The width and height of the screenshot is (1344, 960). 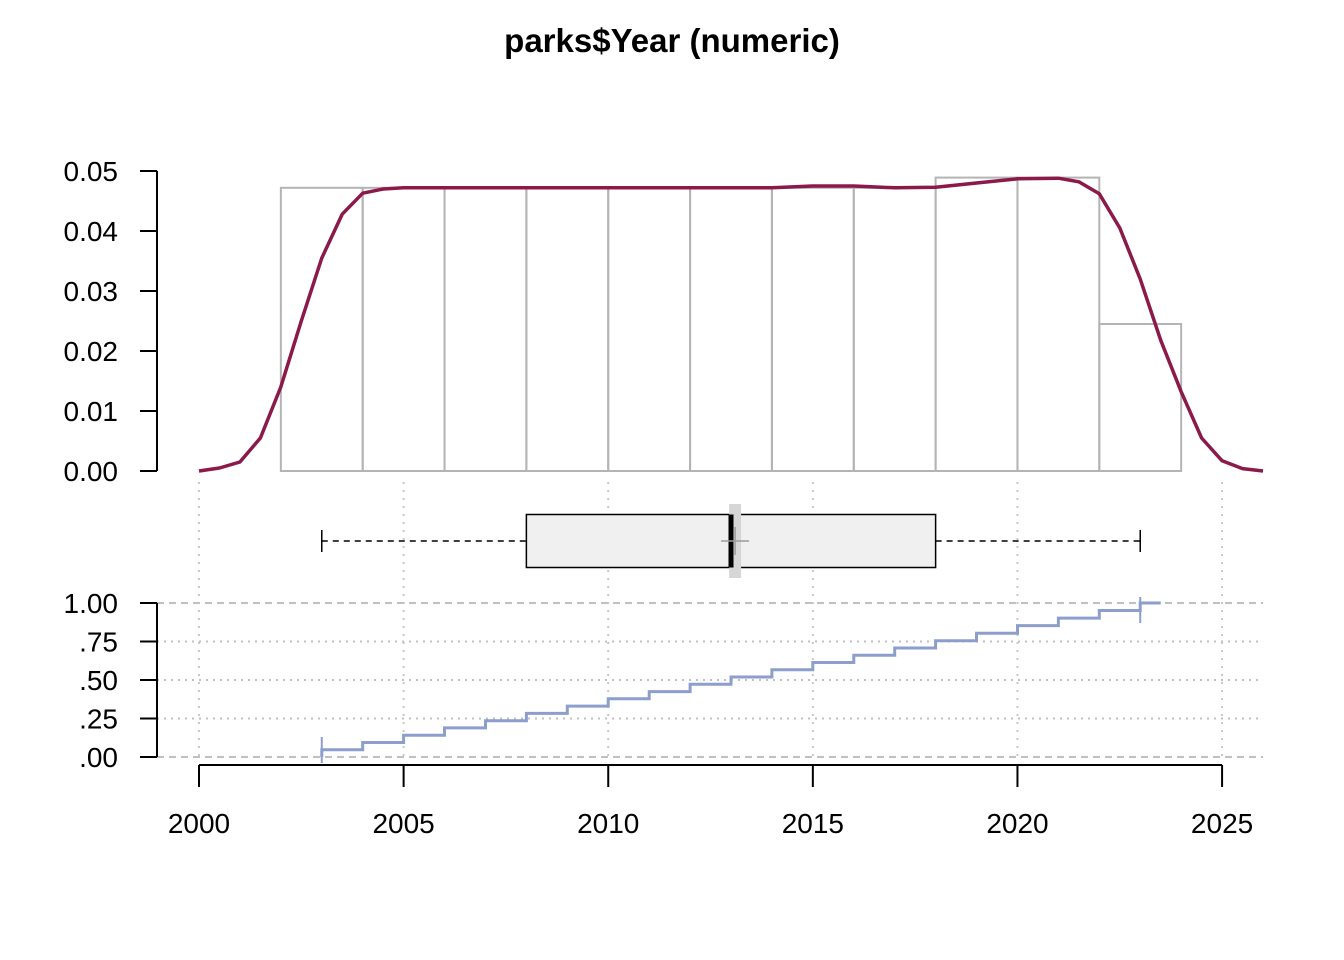 I want to click on density-y-tick-label: 0.02, so click(x=91, y=351).